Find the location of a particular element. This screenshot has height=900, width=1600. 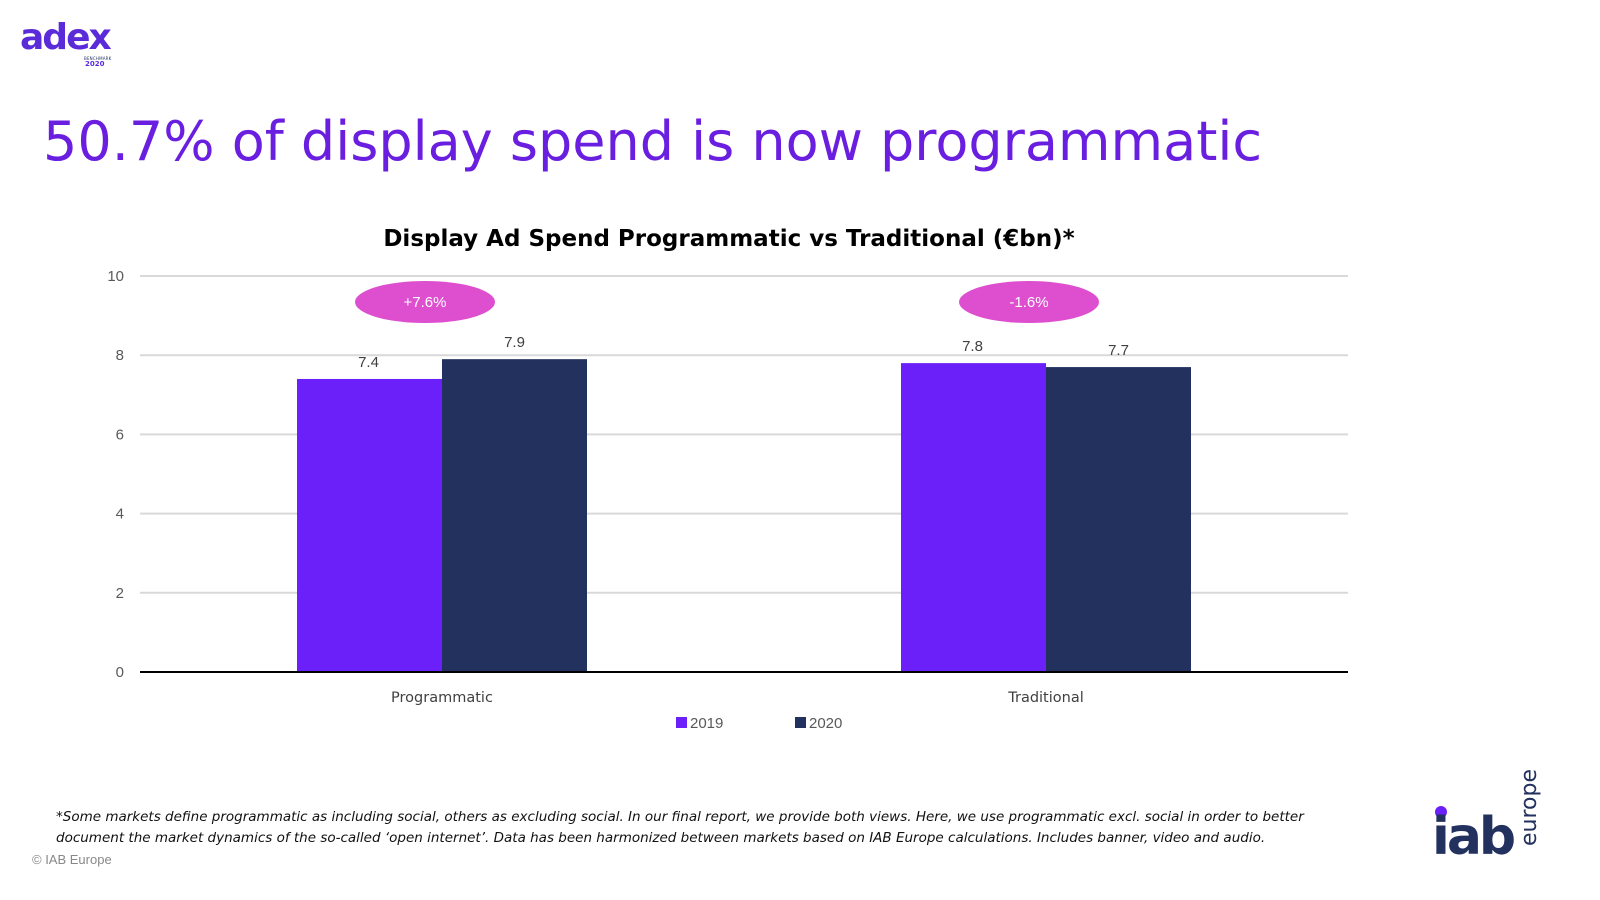

annotation-label: +7.6% is located at coordinates (425, 302).